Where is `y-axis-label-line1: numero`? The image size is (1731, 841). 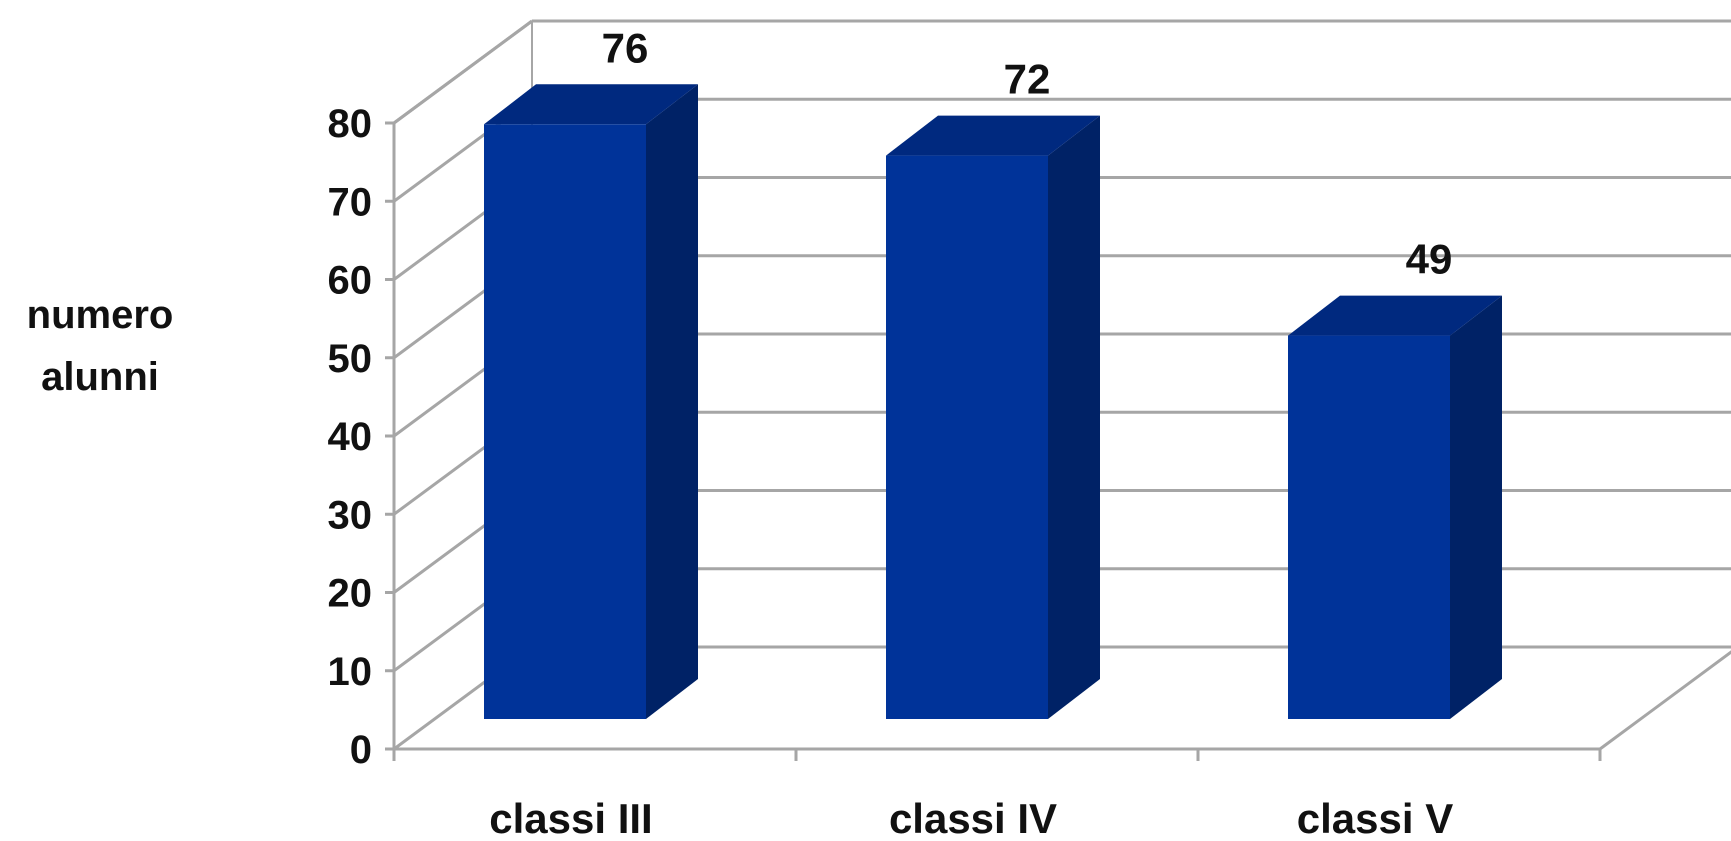
y-axis-label-line1: numero is located at coordinates (100, 315).